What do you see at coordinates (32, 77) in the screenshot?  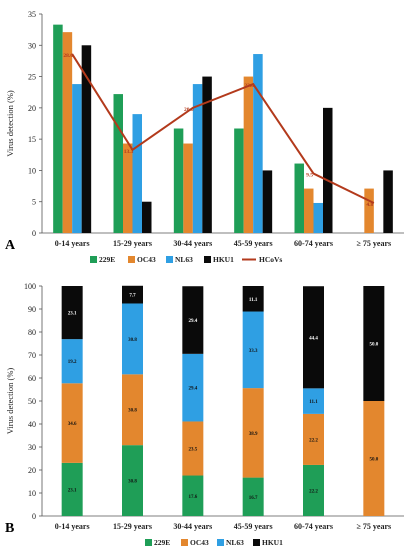 I see `y-tick-label: 25` at bounding box center [32, 77].